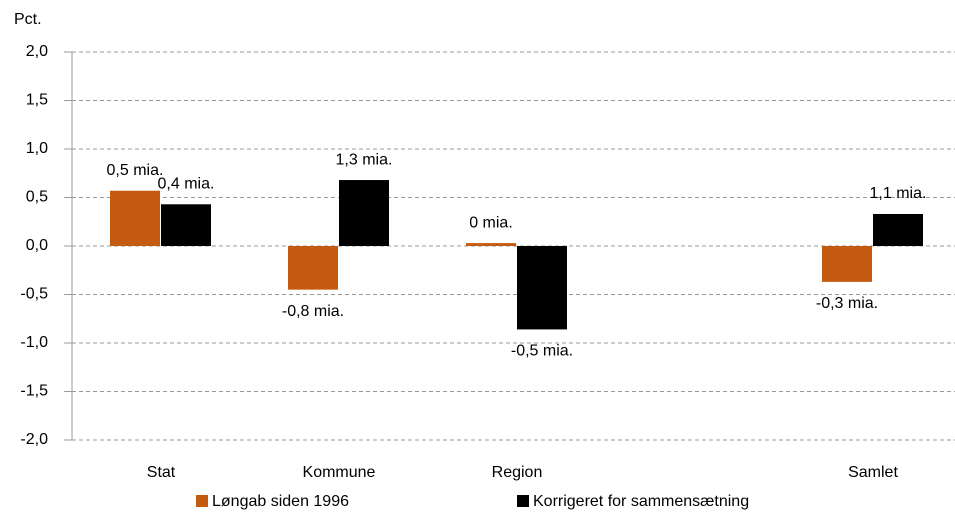  I want to click on y-tick-label: -2,0, so click(34, 439).